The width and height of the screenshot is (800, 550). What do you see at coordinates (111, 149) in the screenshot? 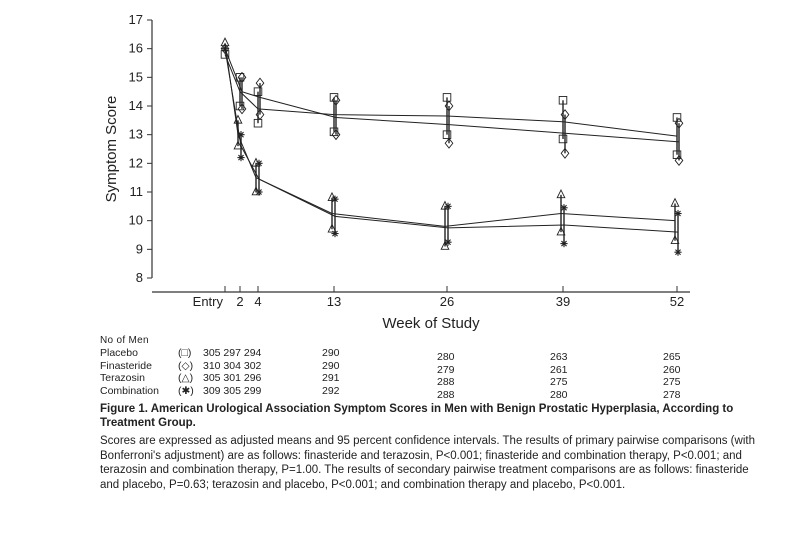
I see `y-axis-title: Symptom Score` at bounding box center [111, 149].